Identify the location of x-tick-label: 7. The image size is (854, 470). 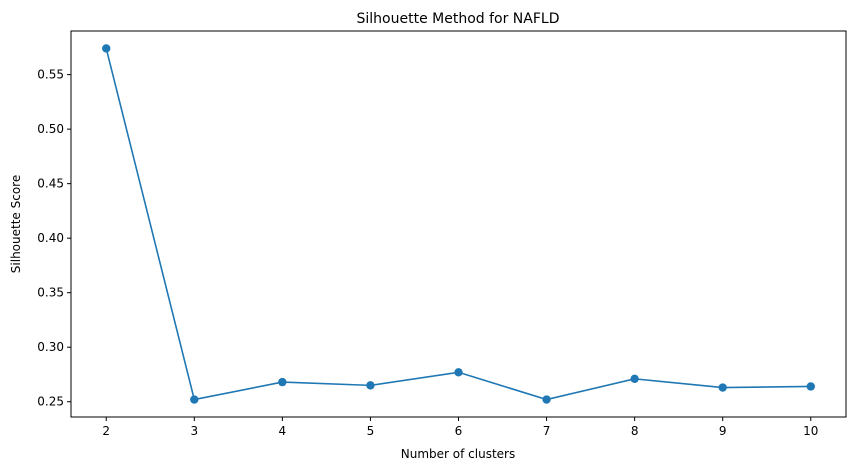
(547, 431).